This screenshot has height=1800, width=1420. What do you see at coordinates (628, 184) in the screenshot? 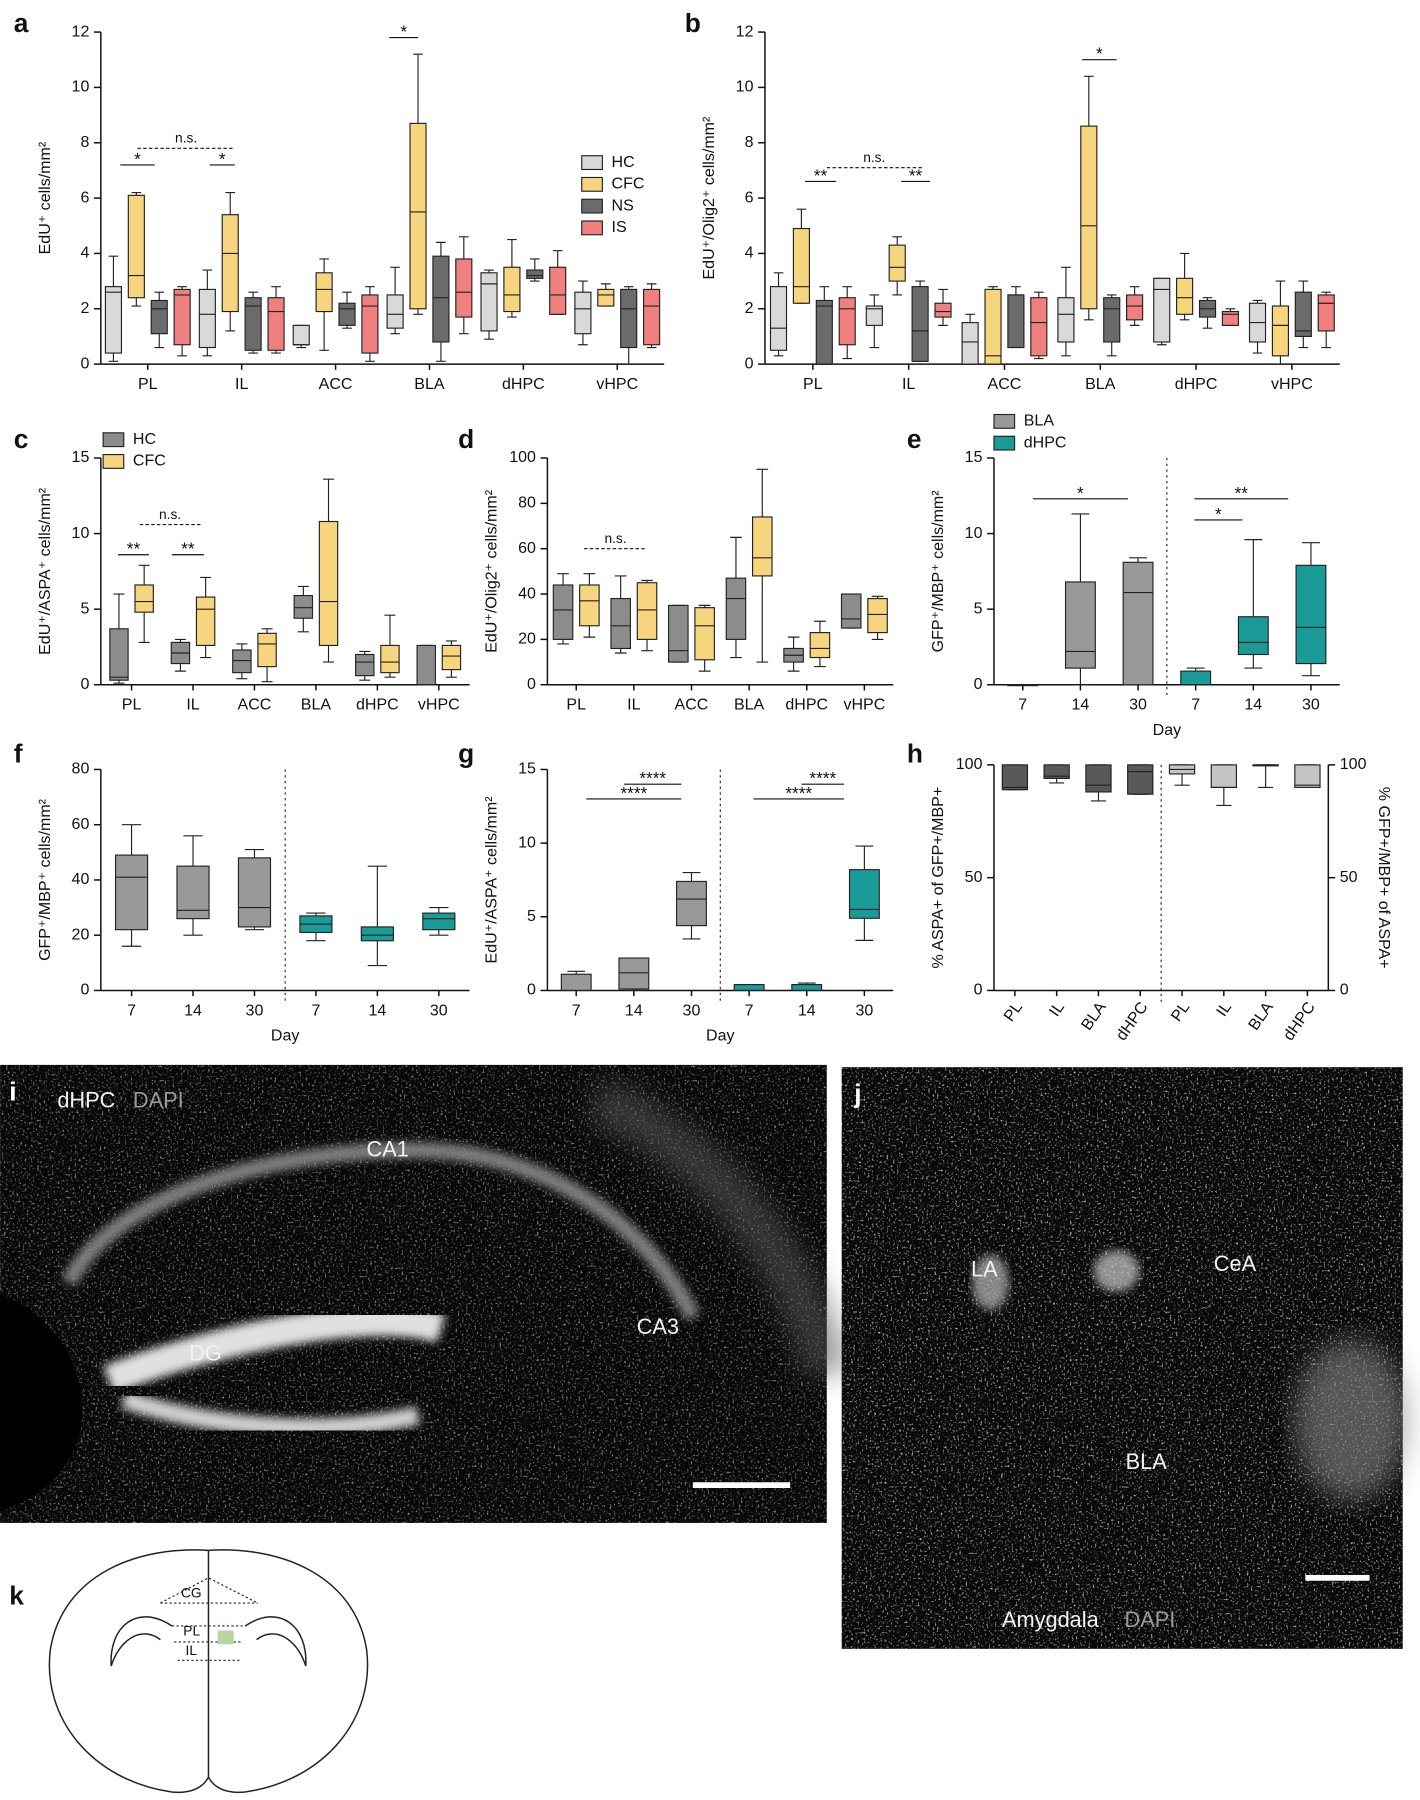
I see `legend-label: CFC` at bounding box center [628, 184].